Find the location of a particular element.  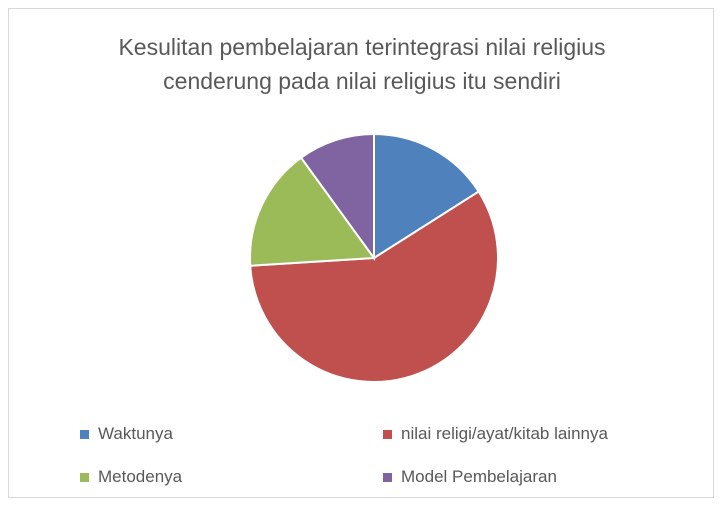

legend-item: Waktunya is located at coordinates (126, 434).